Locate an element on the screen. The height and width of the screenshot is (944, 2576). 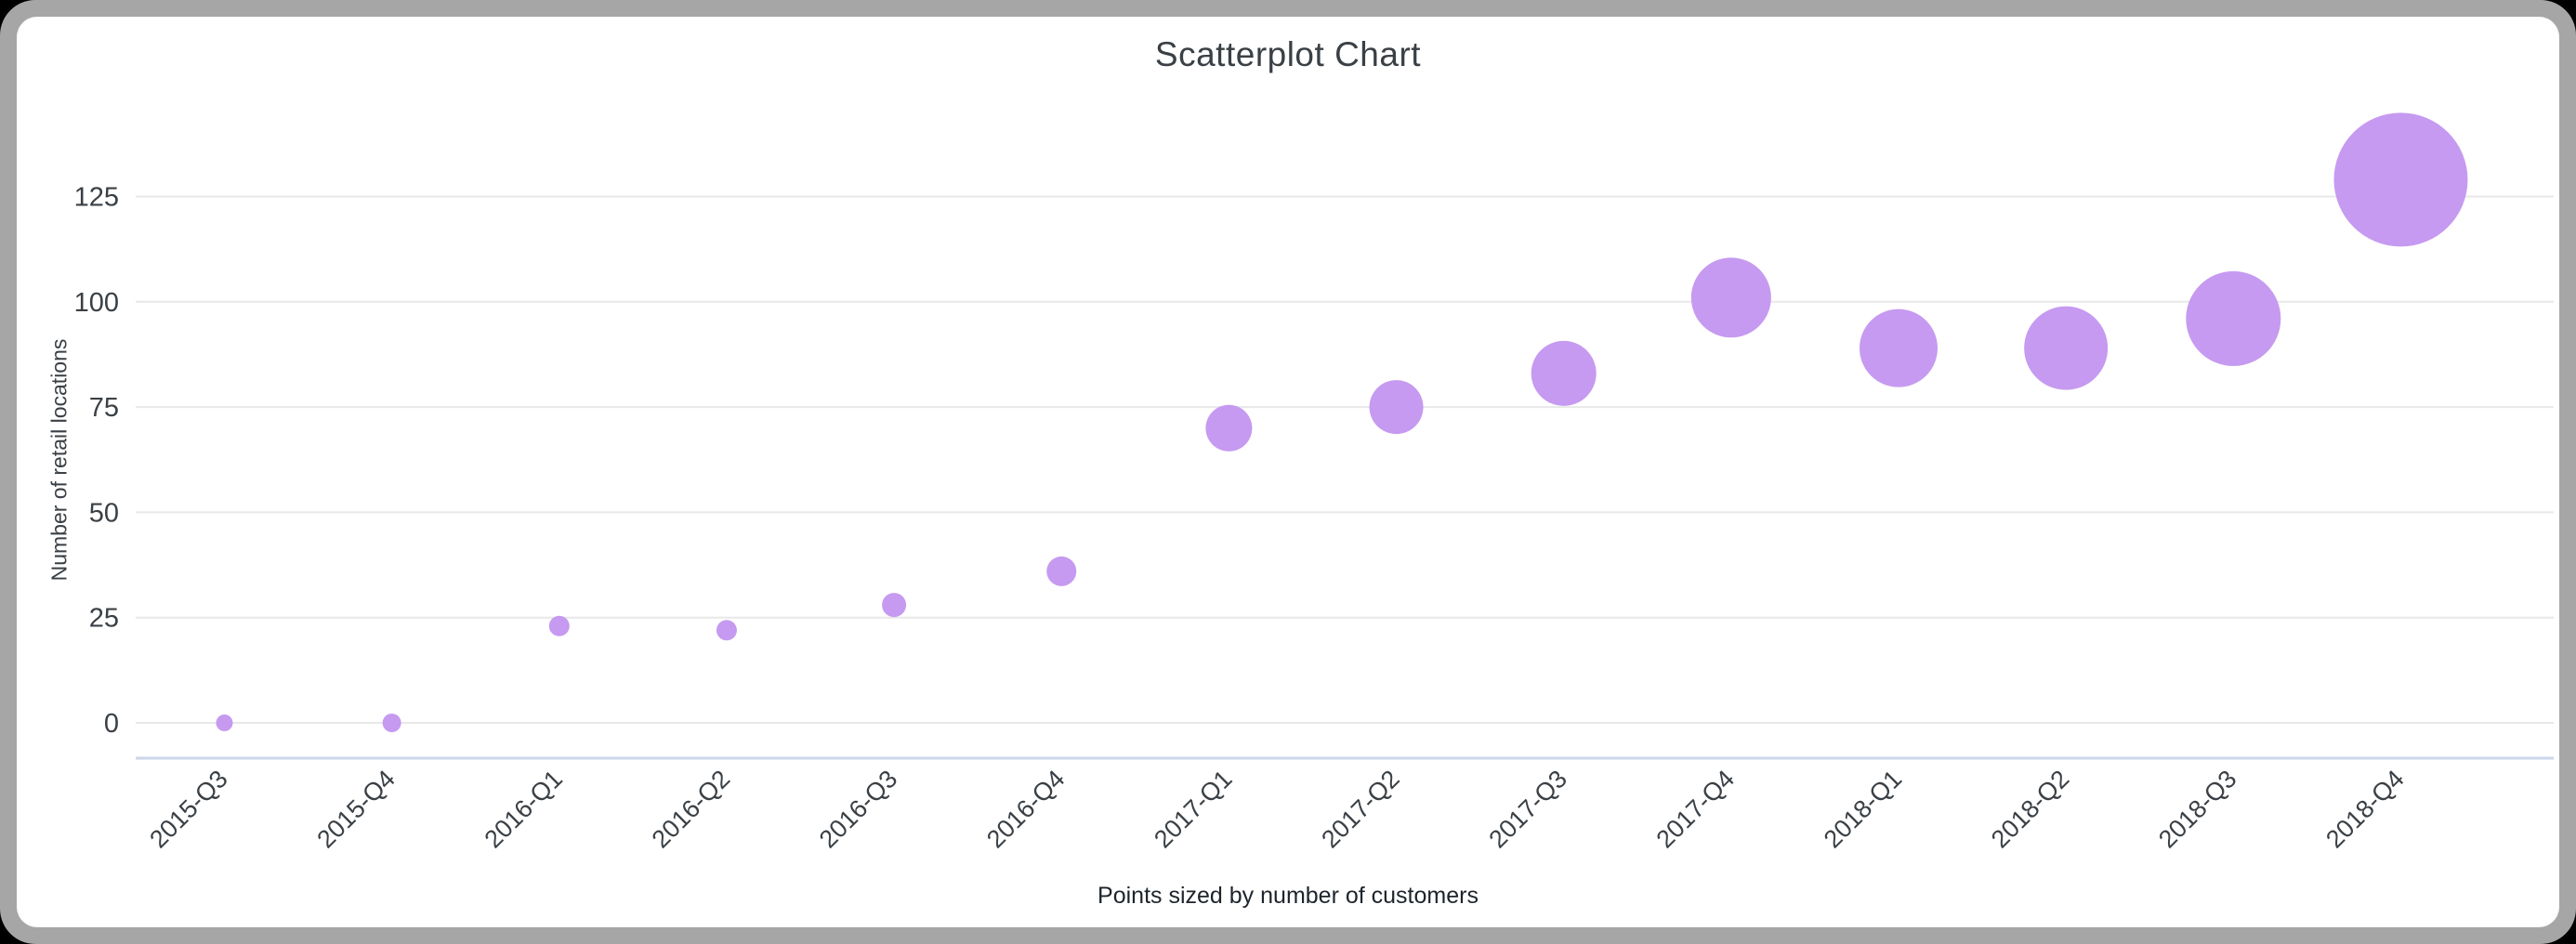
chart-caption: Points sized by number of customers is located at coordinates (1288, 896).